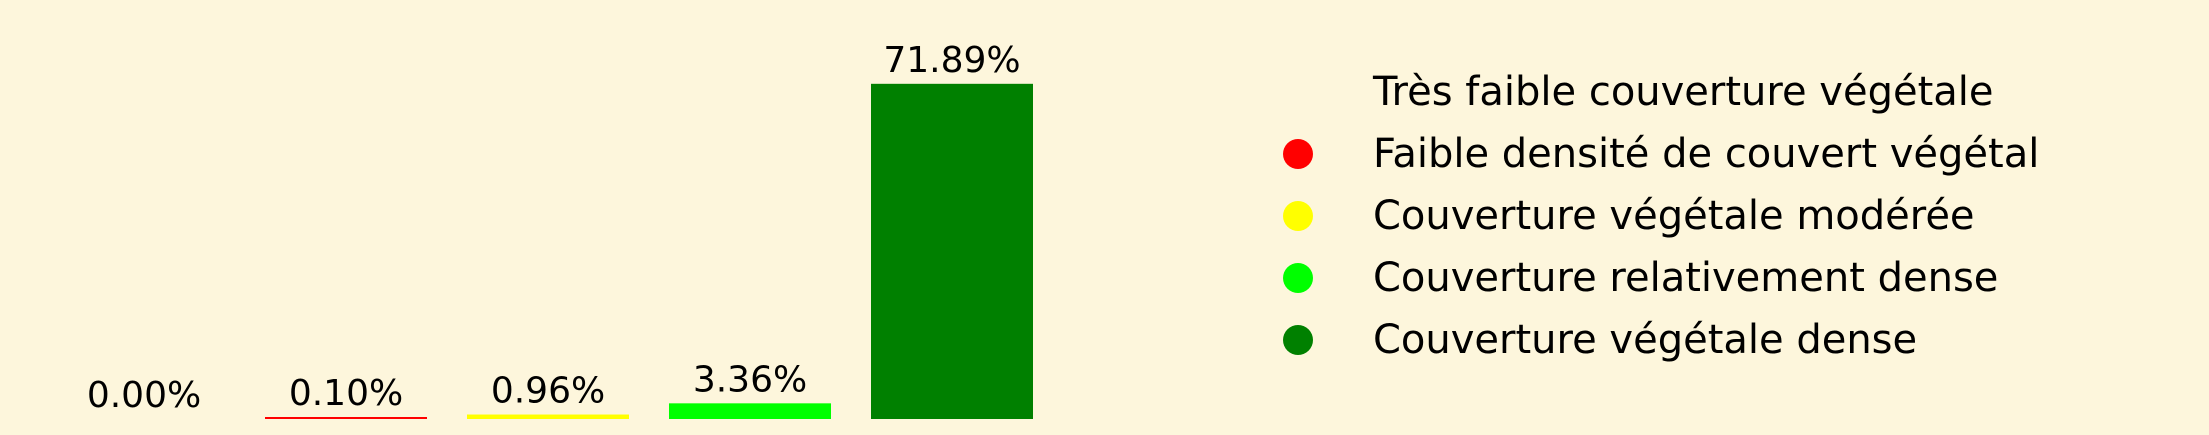 This screenshot has width=2209, height=435. What do you see at coordinates (346, 393) in the screenshot?
I see `bar-value-label-2: 0.10%` at bounding box center [346, 393].